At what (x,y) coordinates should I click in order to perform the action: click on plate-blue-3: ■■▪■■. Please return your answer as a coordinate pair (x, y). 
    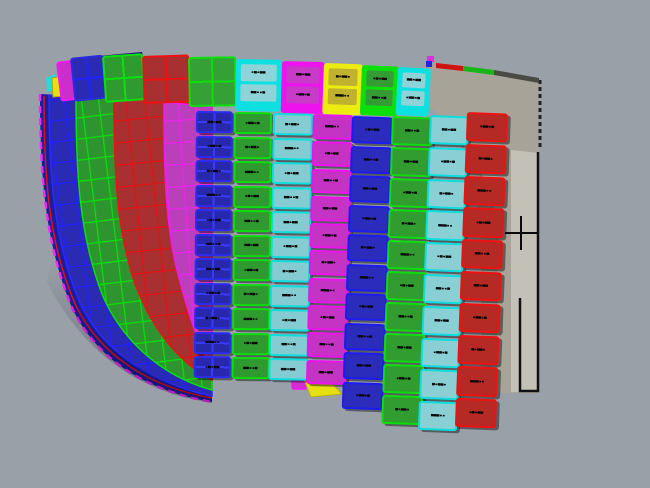
    Looking at the image, I should click on (369, 189).